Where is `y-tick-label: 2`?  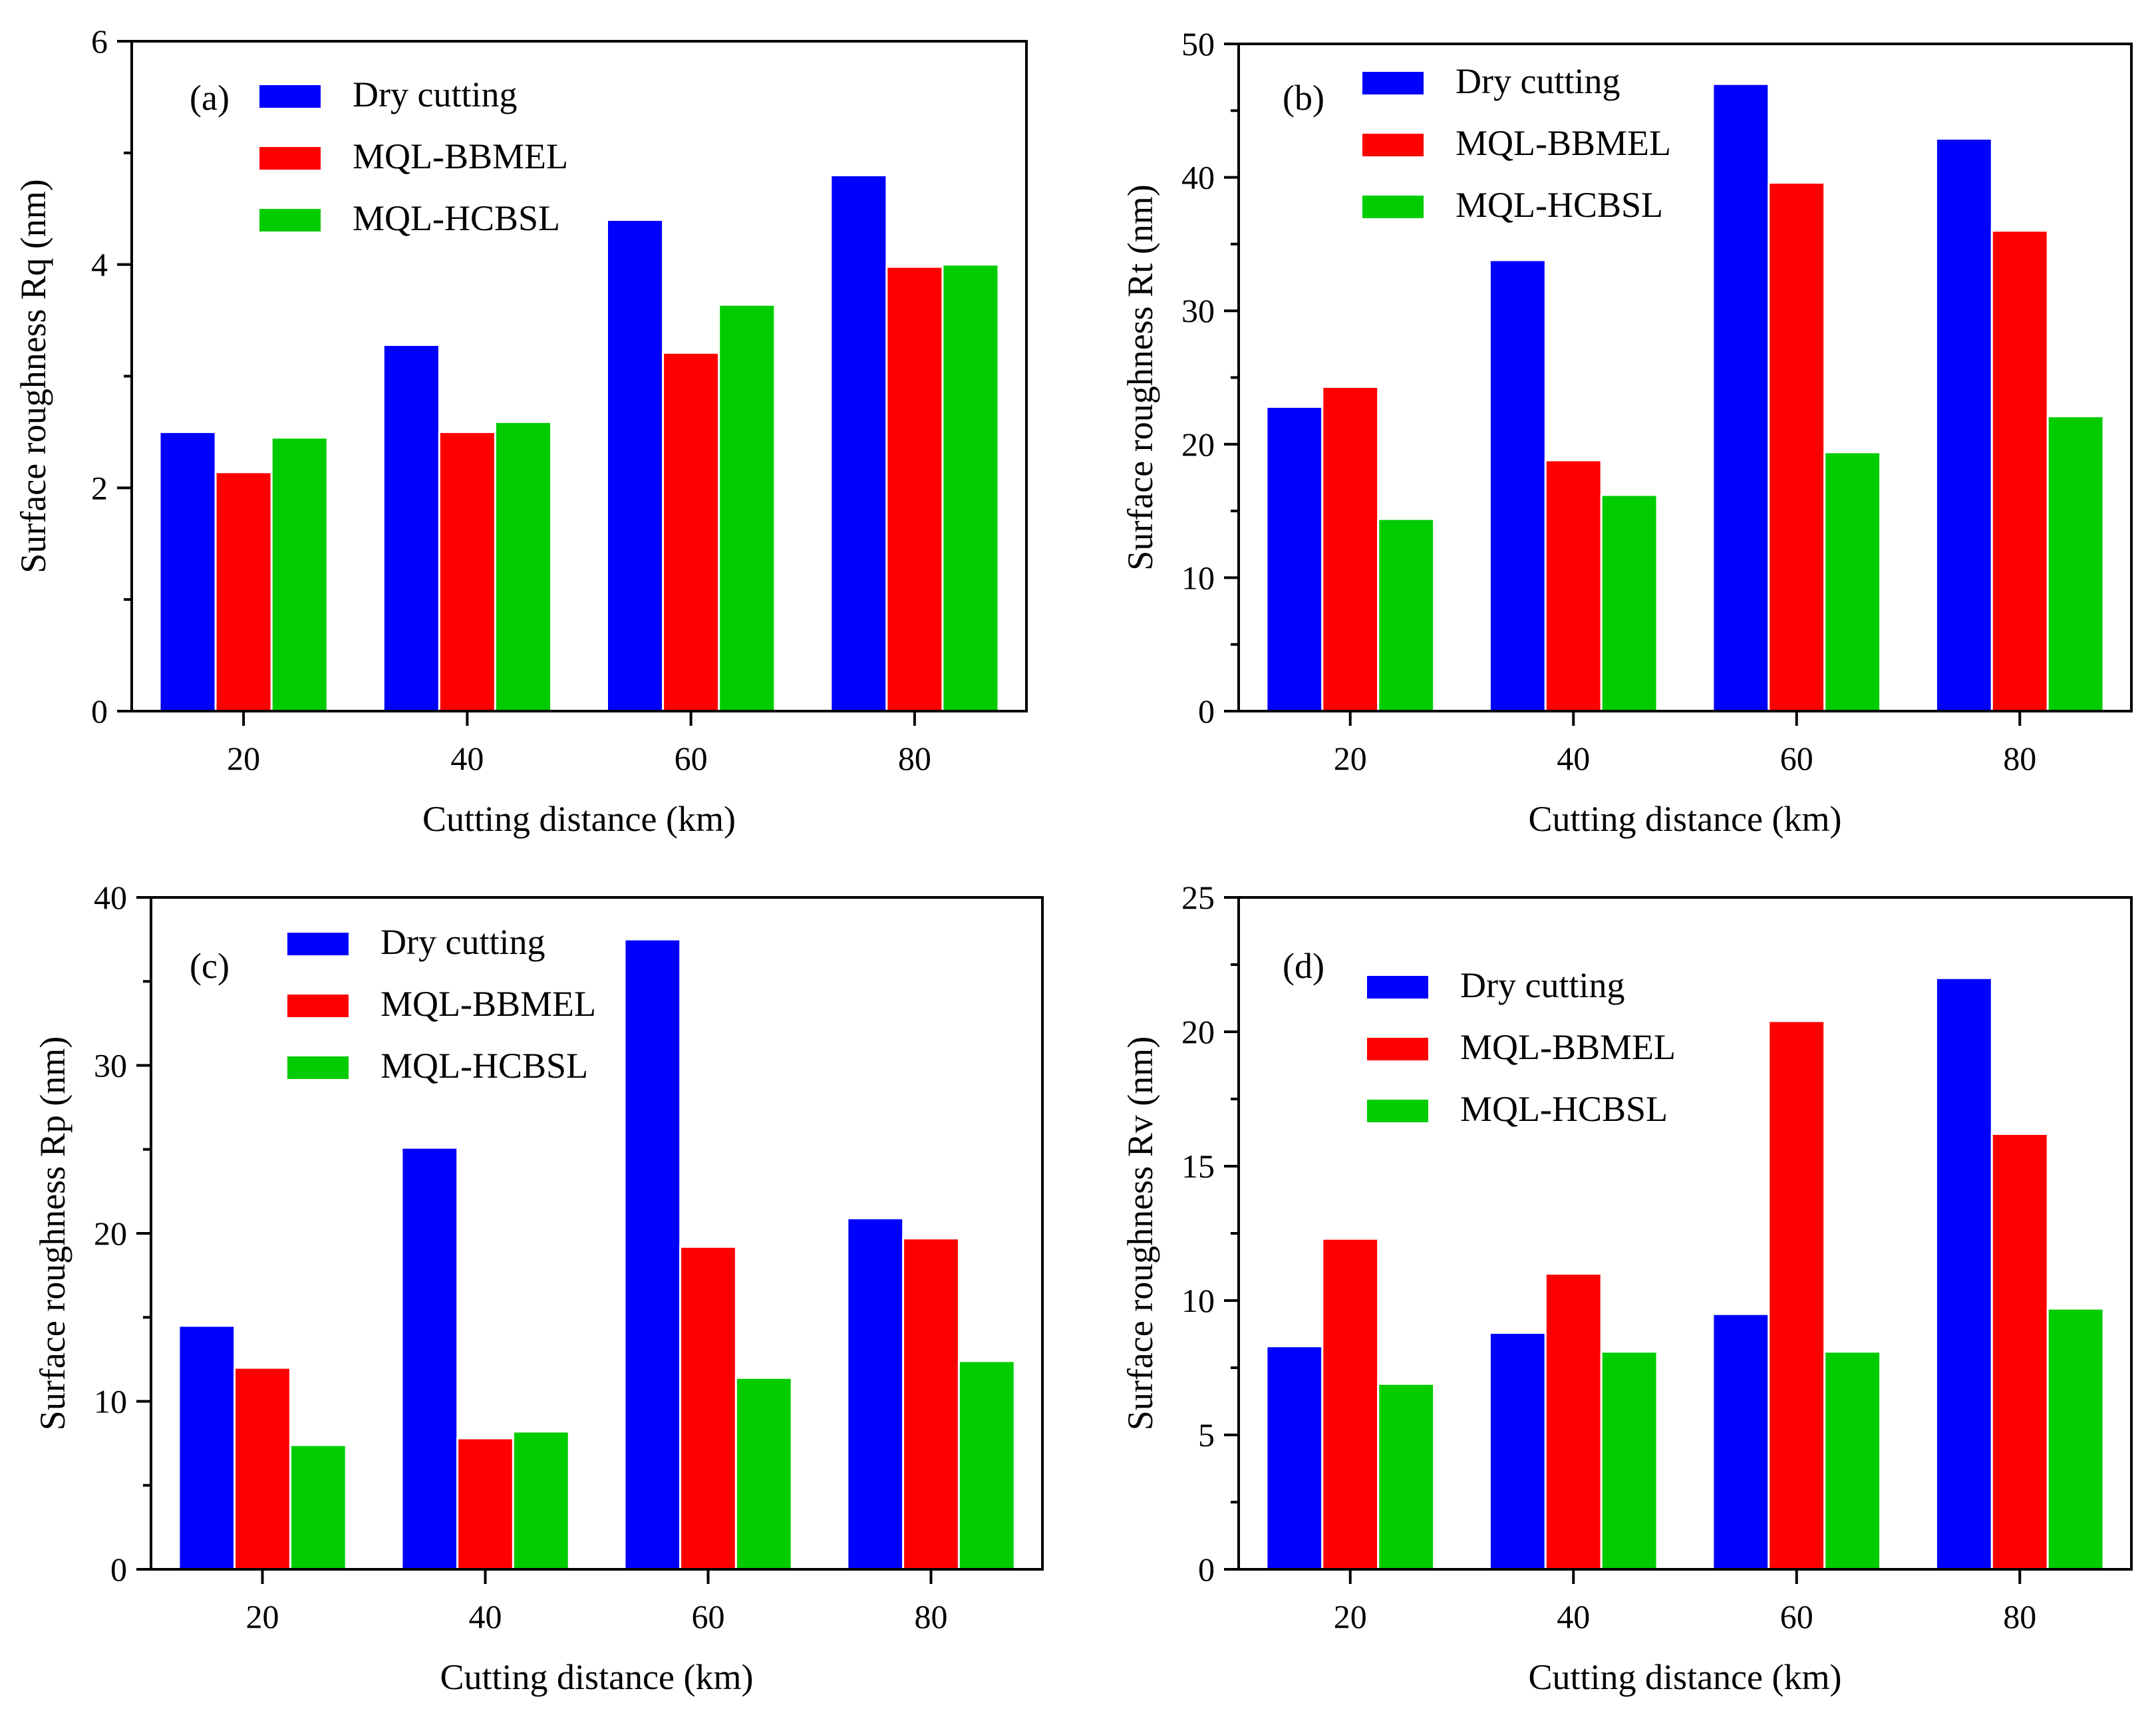 y-tick-label: 2 is located at coordinates (100, 487).